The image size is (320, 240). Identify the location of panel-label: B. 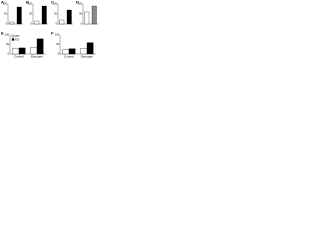
(27, 2).